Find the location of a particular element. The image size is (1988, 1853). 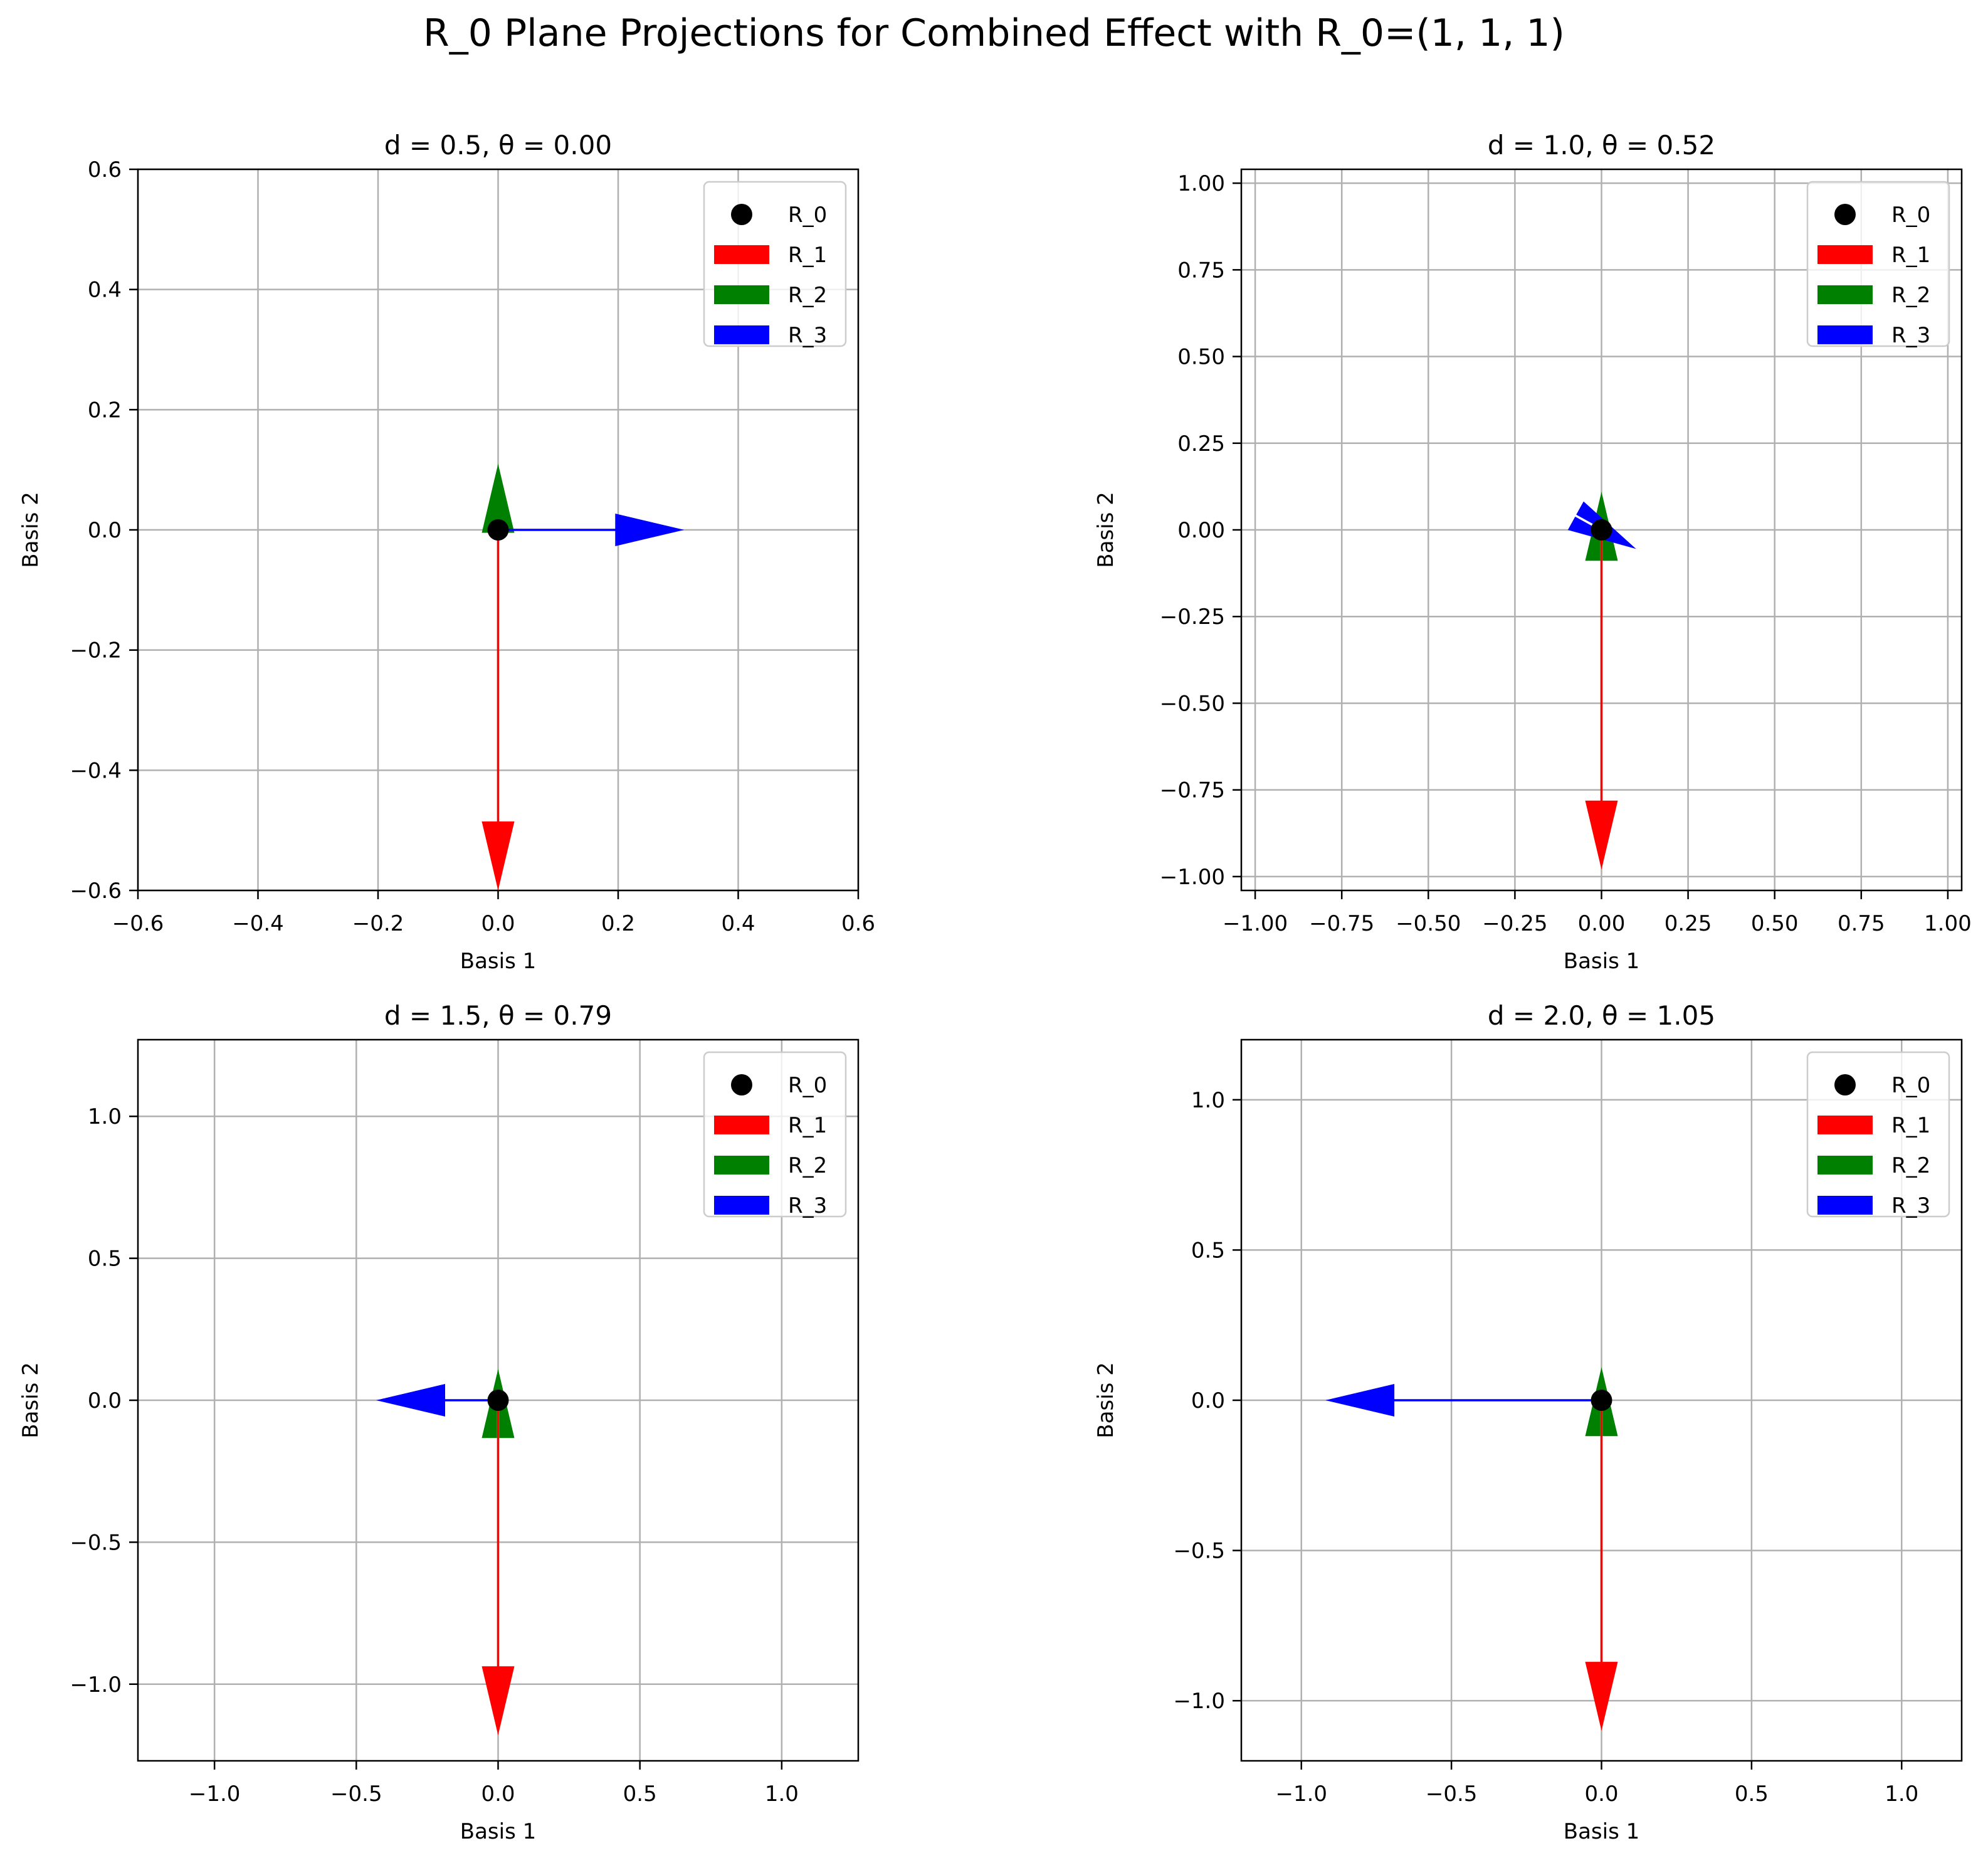

y-tick-label: 0.6 is located at coordinates (105, 169).